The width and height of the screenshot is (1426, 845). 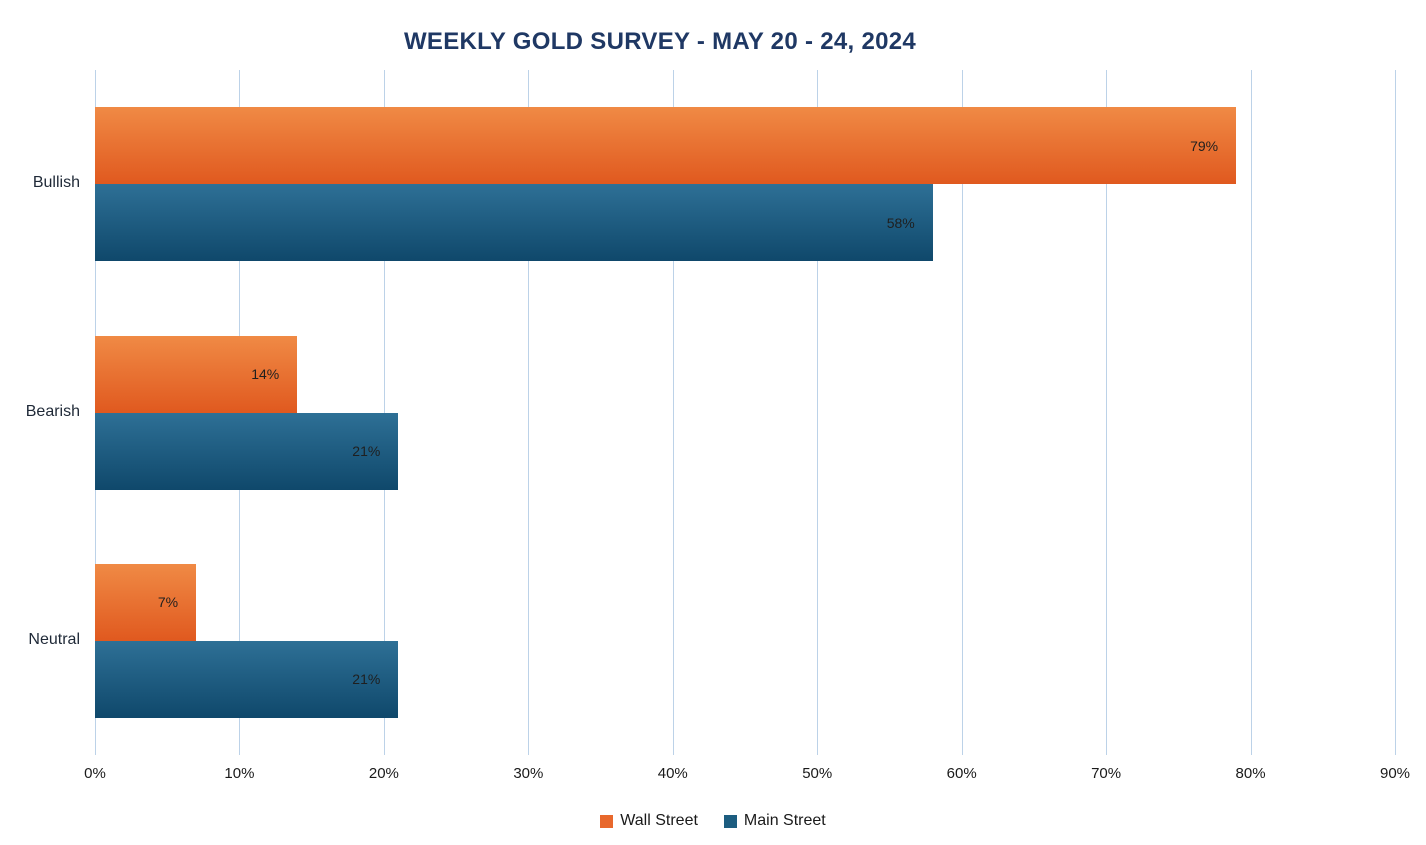 I want to click on x-tick-label-40: 40%, so click(x=672, y=773).